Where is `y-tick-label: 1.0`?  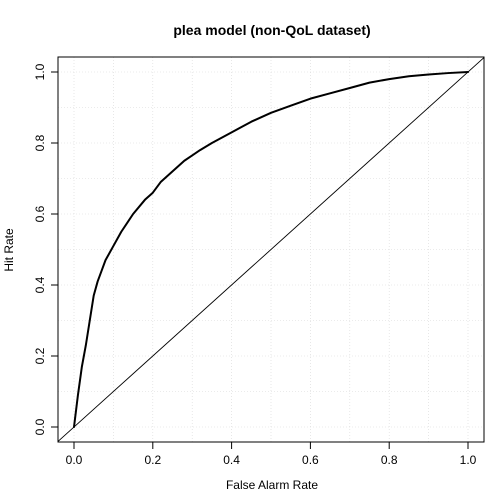
y-tick-label: 1.0 is located at coordinates (40, 71).